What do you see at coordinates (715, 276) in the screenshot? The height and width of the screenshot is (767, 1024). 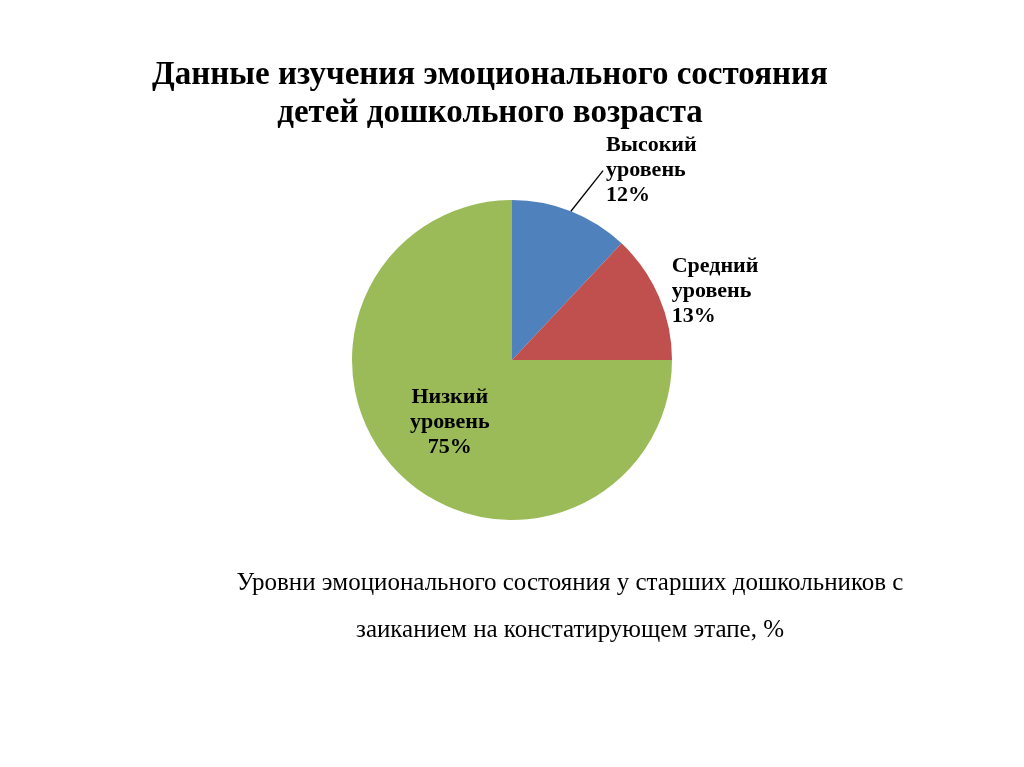 I see `slice-label: Средний уровень` at bounding box center [715, 276].